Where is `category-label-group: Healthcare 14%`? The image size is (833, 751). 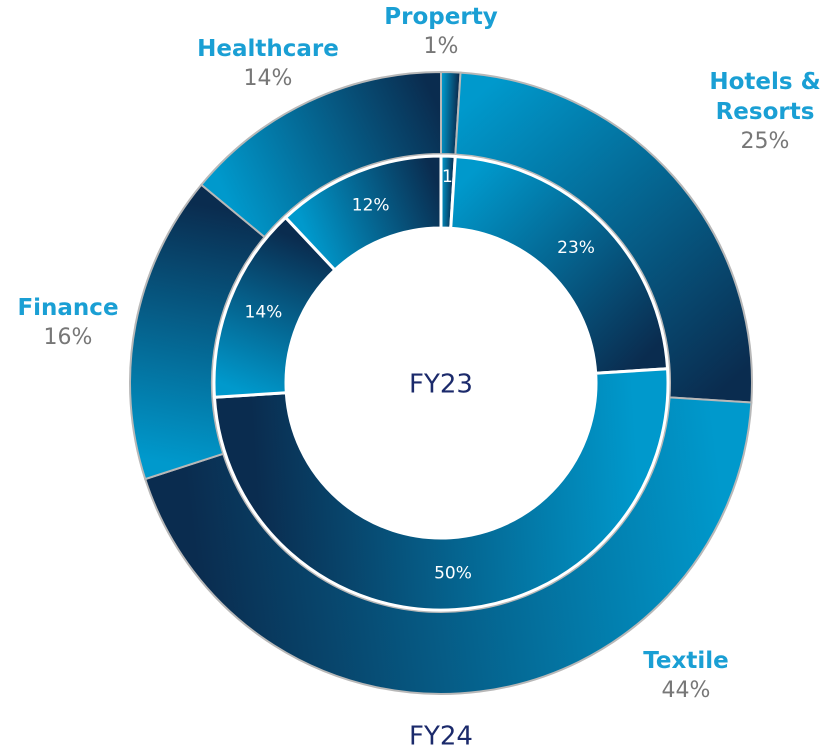 category-label-group: Healthcare 14% is located at coordinates (268, 64).